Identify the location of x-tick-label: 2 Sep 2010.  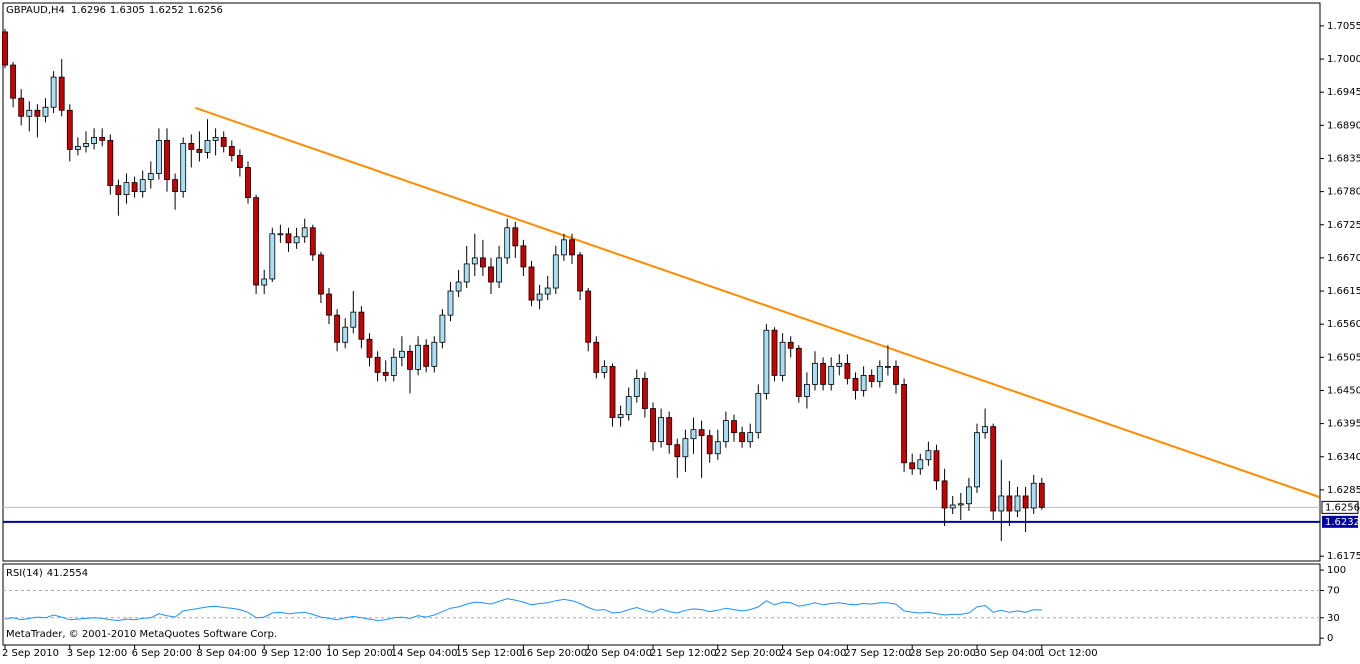
(30, 653).